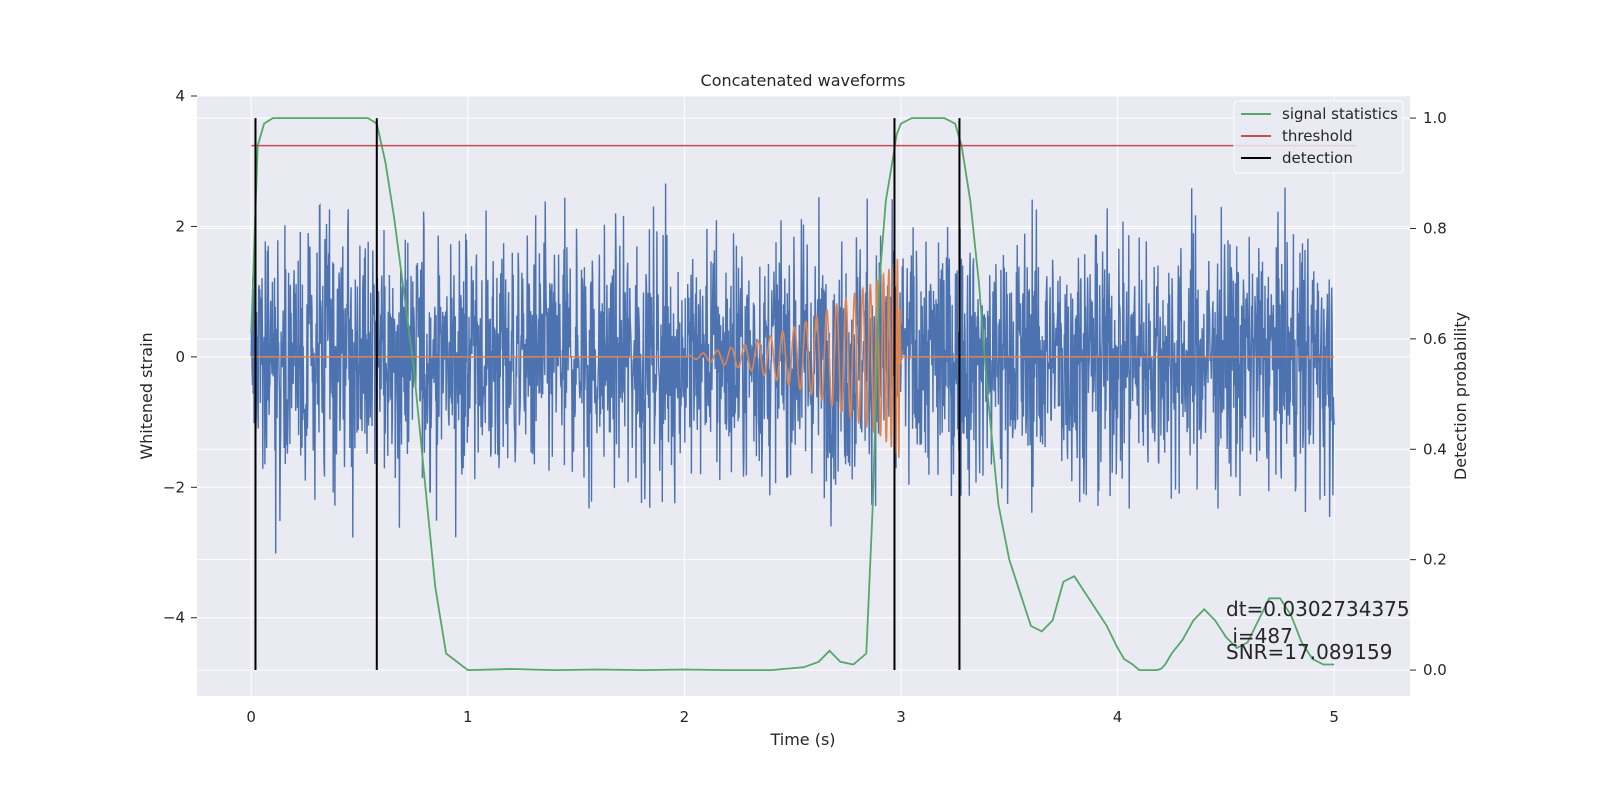  Describe the element at coordinates (802, 739) in the screenshot. I see `x-axis-label: Time (s)` at that location.